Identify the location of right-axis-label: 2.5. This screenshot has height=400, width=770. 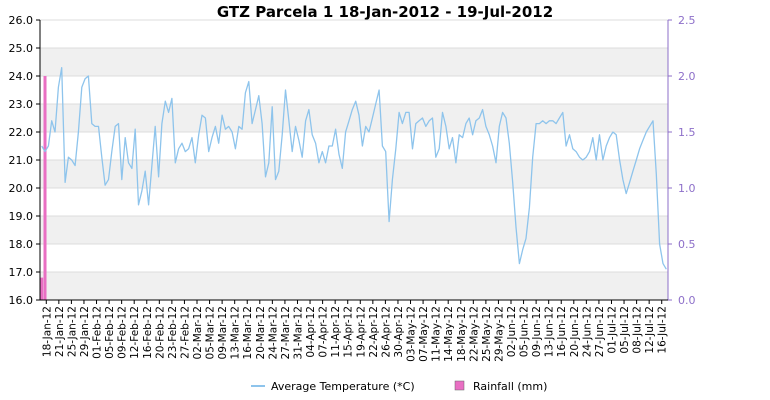
(687, 20).